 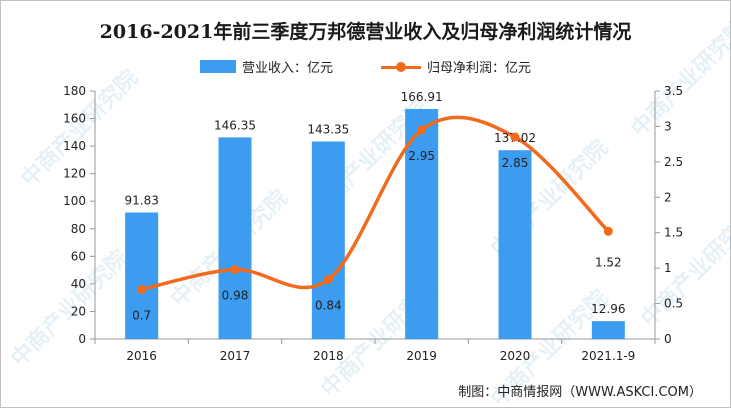 What do you see at coordinates (421, 156) in the screenshot?
I see `profit-data-label: 2.95` at bounding box center [421, 156].